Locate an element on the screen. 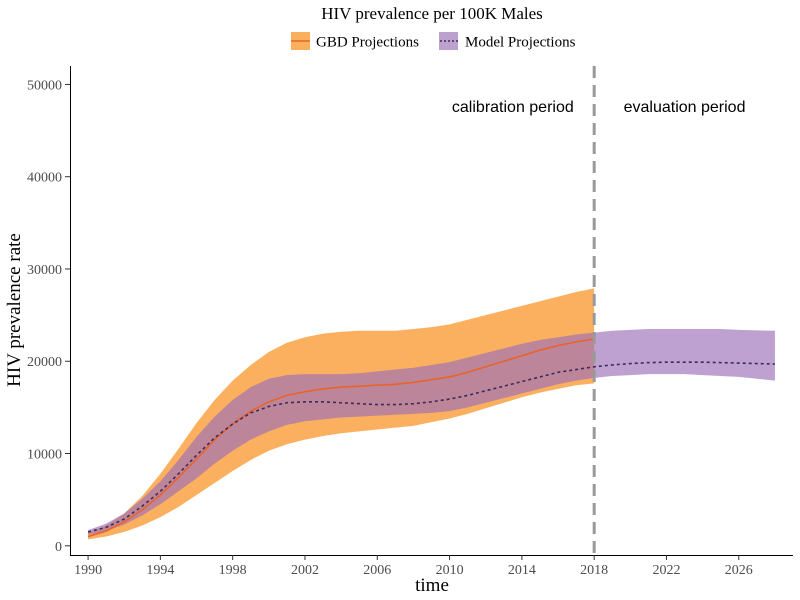  x-tick-label: 2006 is located at coordinates (377, 570).